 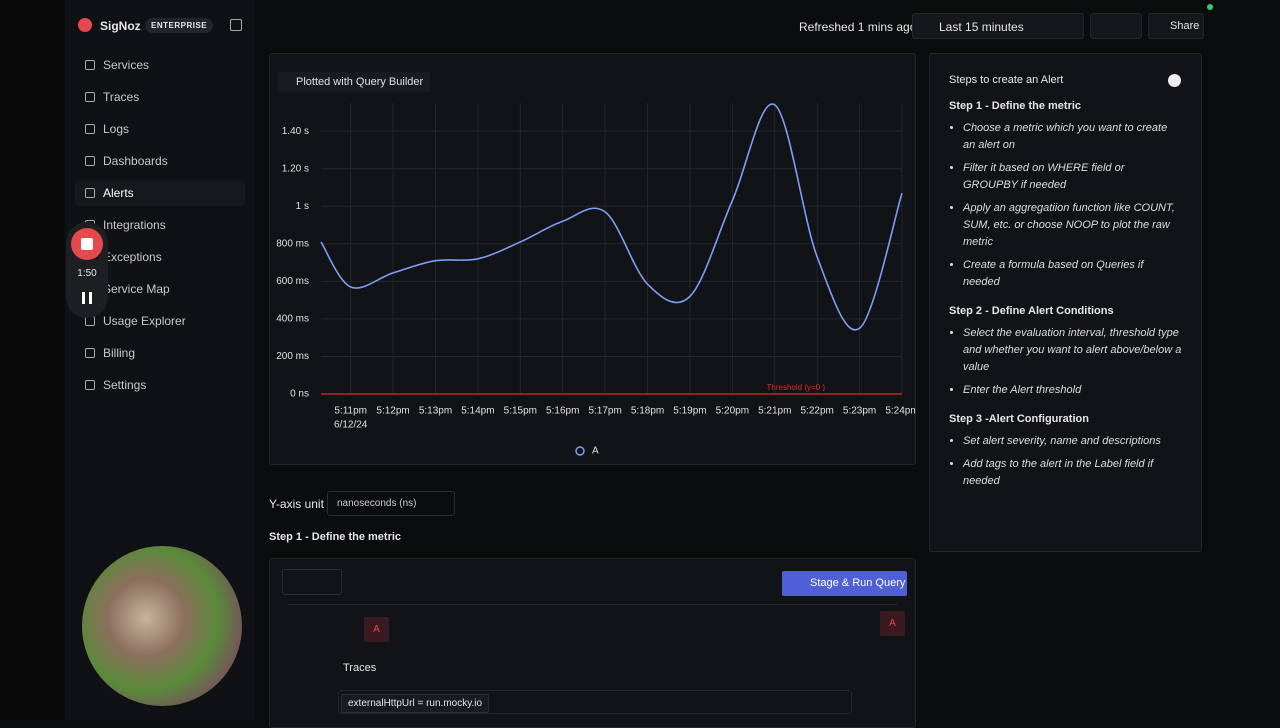 What do you see at coordinates (376, 629) in the screenshot?
I see `query-name: A` at bounding box center [376, 629].